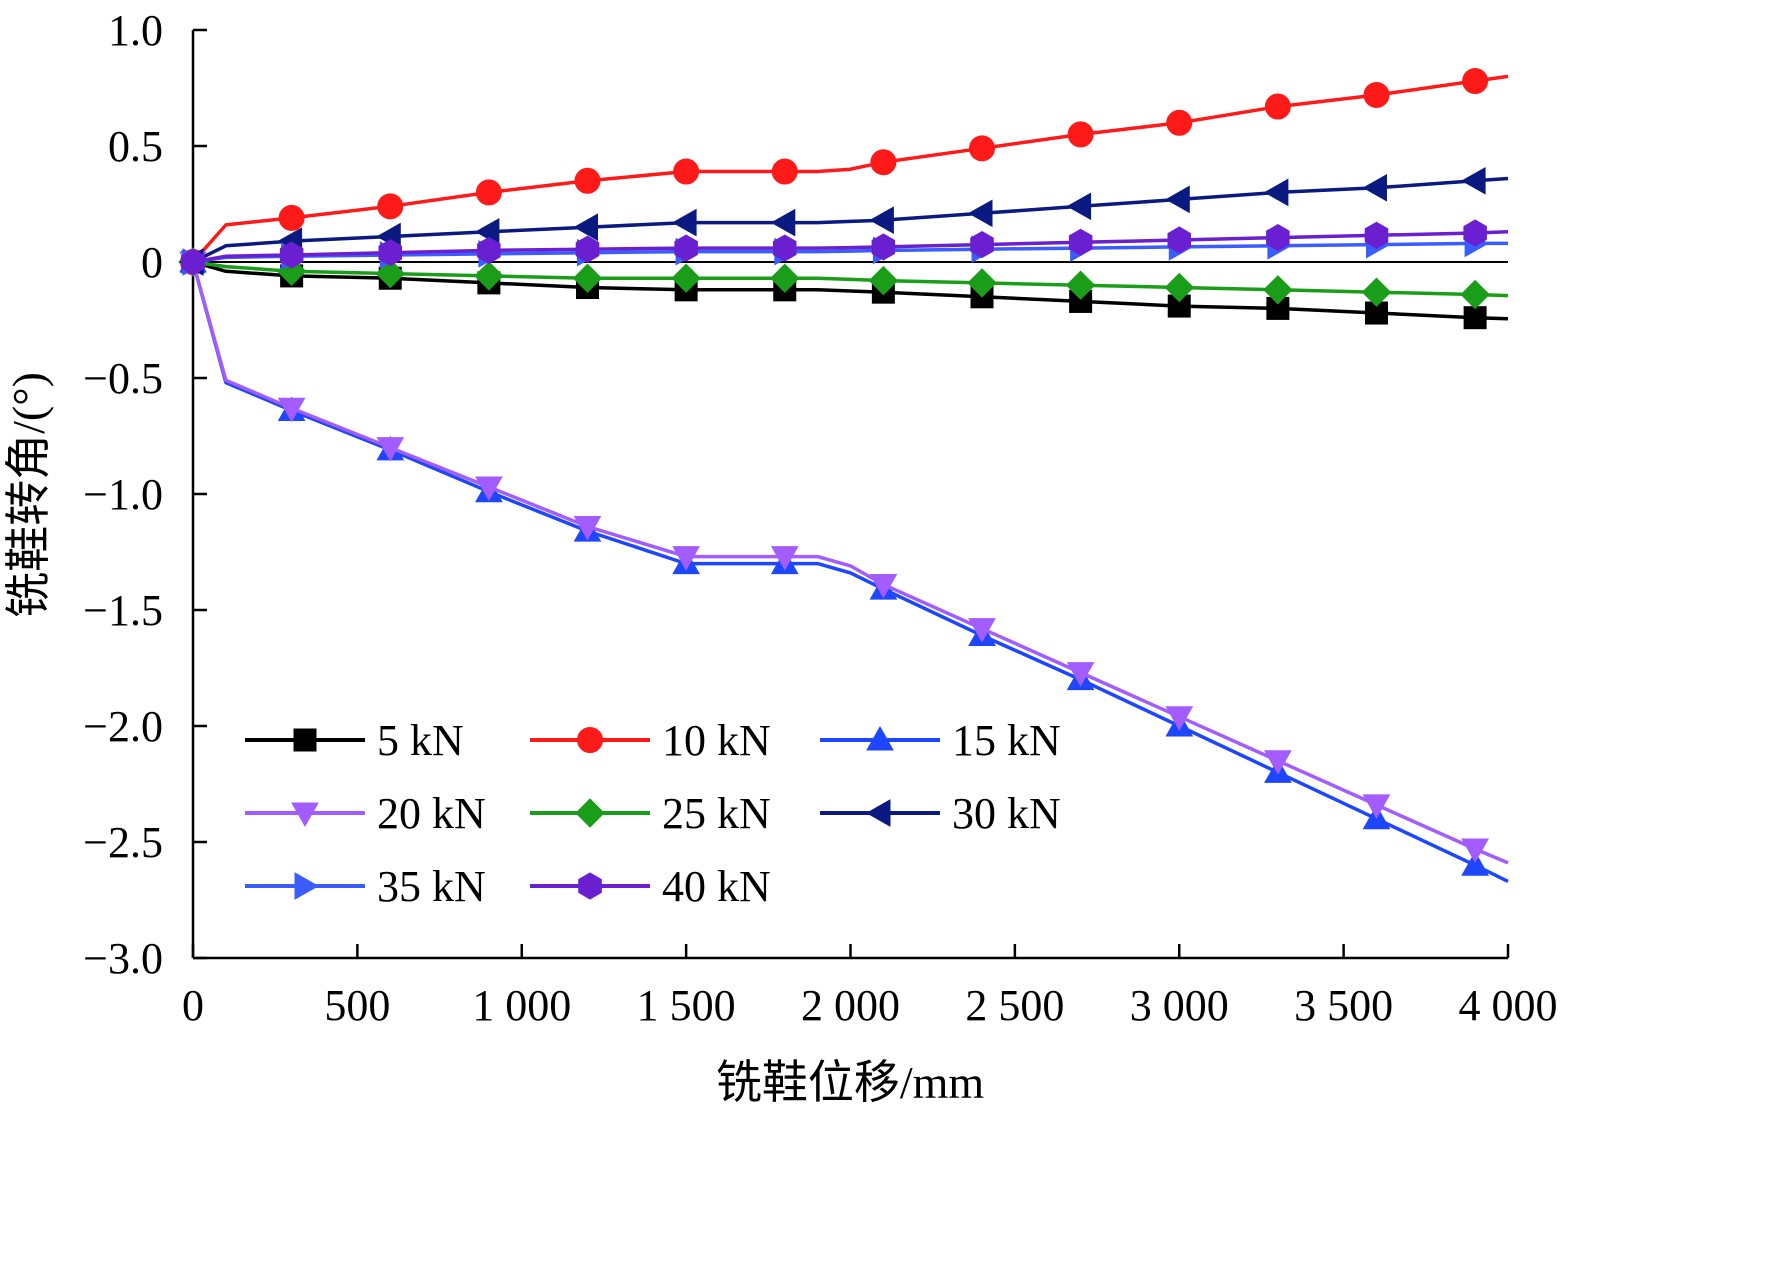  I want to click on x-tick-label: 0, so click(193, 1005).